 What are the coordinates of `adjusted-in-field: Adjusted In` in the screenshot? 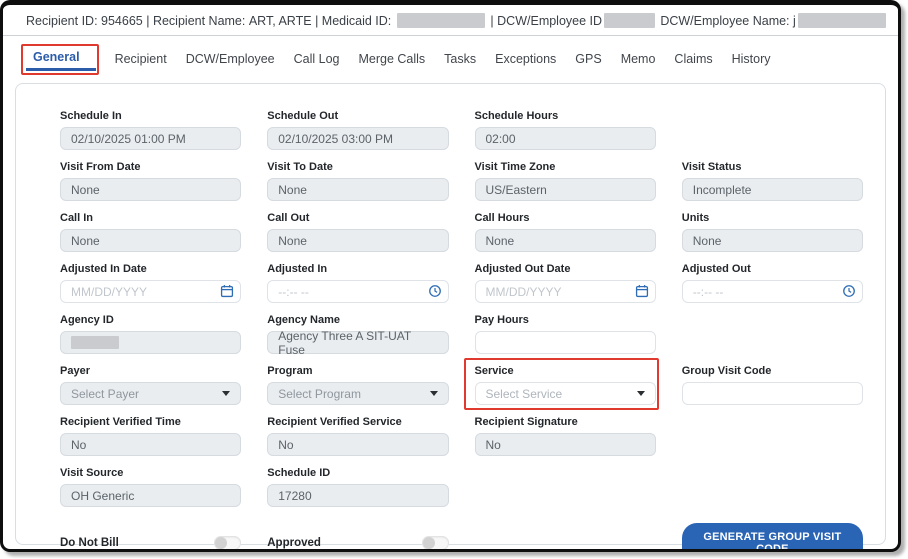 It's located at (358, 283).